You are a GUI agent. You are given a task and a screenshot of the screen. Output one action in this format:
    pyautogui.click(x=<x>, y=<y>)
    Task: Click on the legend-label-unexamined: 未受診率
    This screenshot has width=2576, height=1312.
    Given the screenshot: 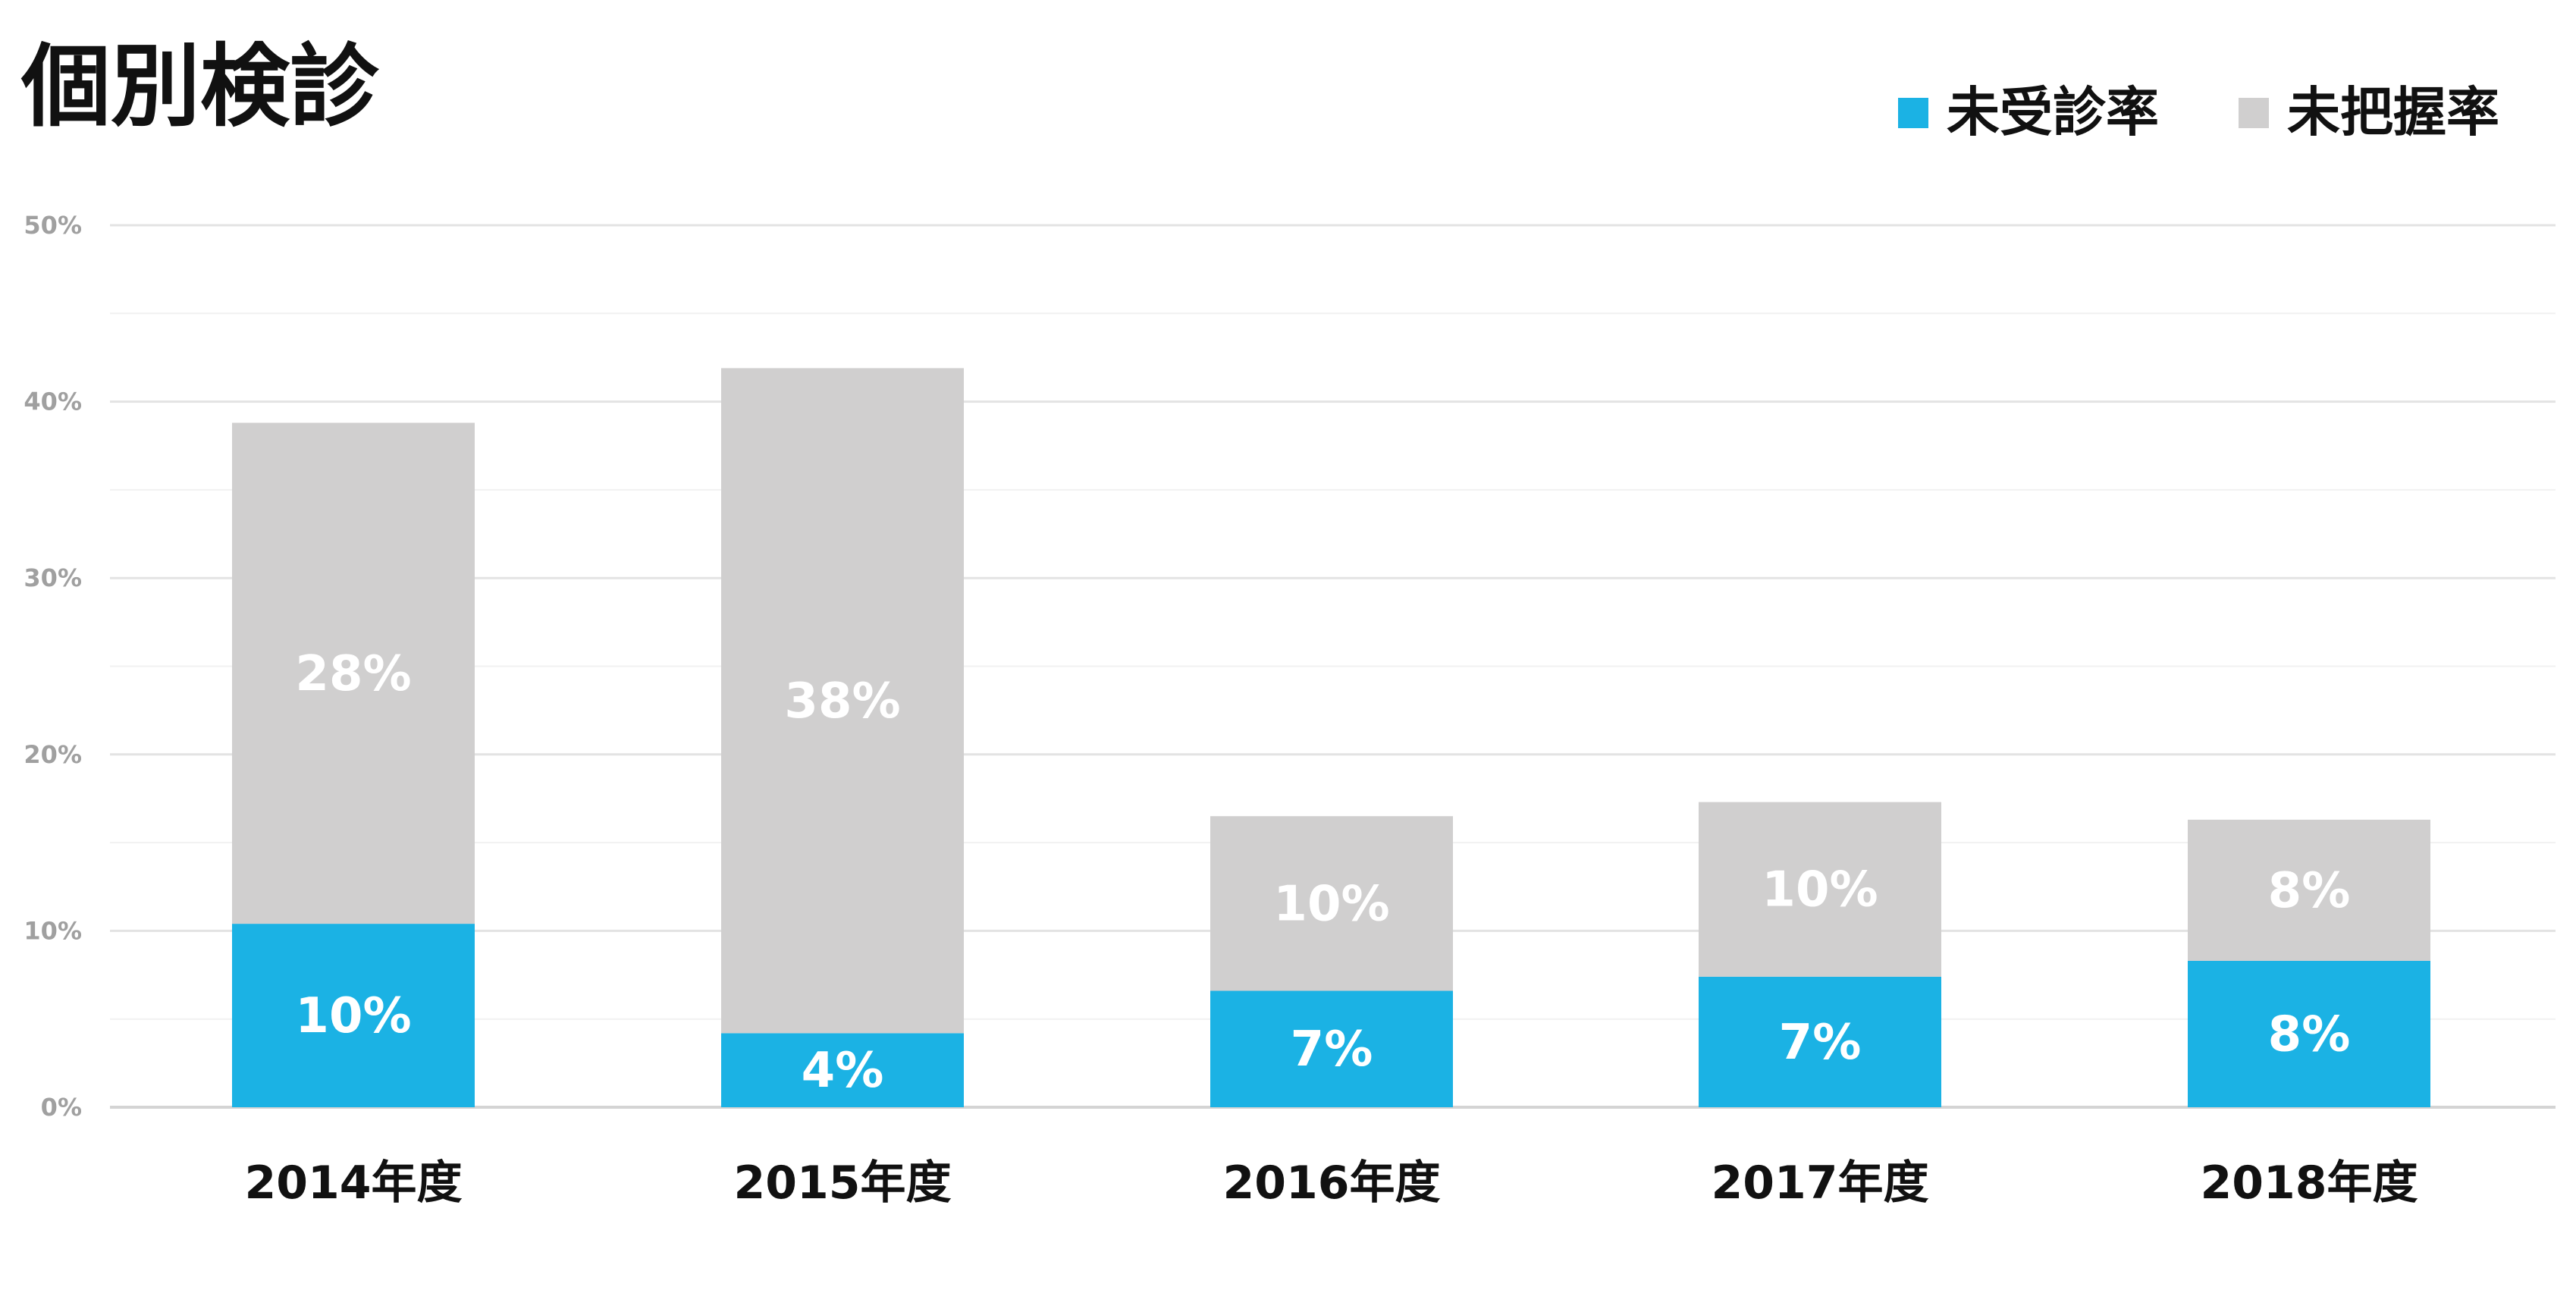 What is the action you would take?
    pyautogui.click(x=2053, y=112)
    